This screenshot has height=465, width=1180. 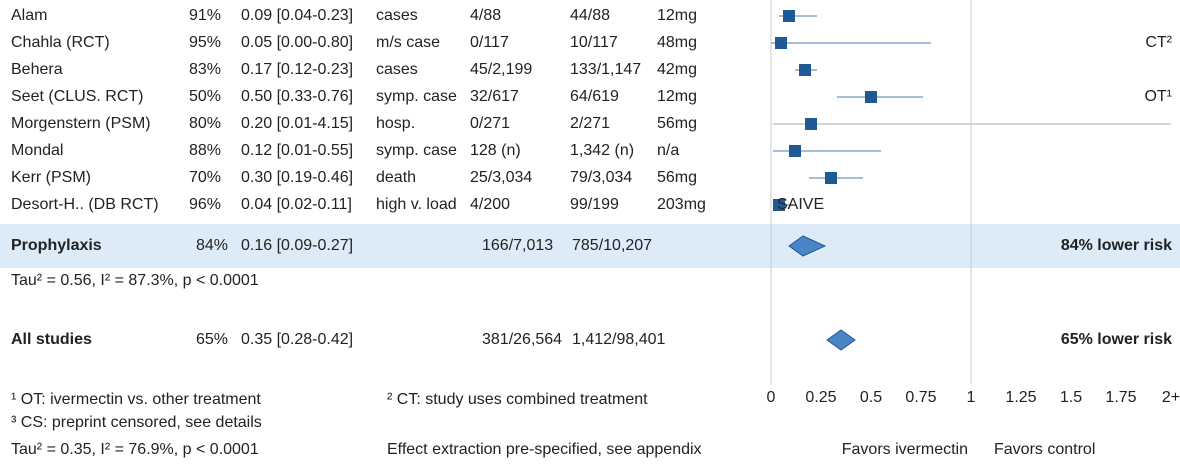 What do you see at coordinates (56, 245) in the screenshot?
I see `summary-name: Prophylaxis` at bounding box center [56, 245].